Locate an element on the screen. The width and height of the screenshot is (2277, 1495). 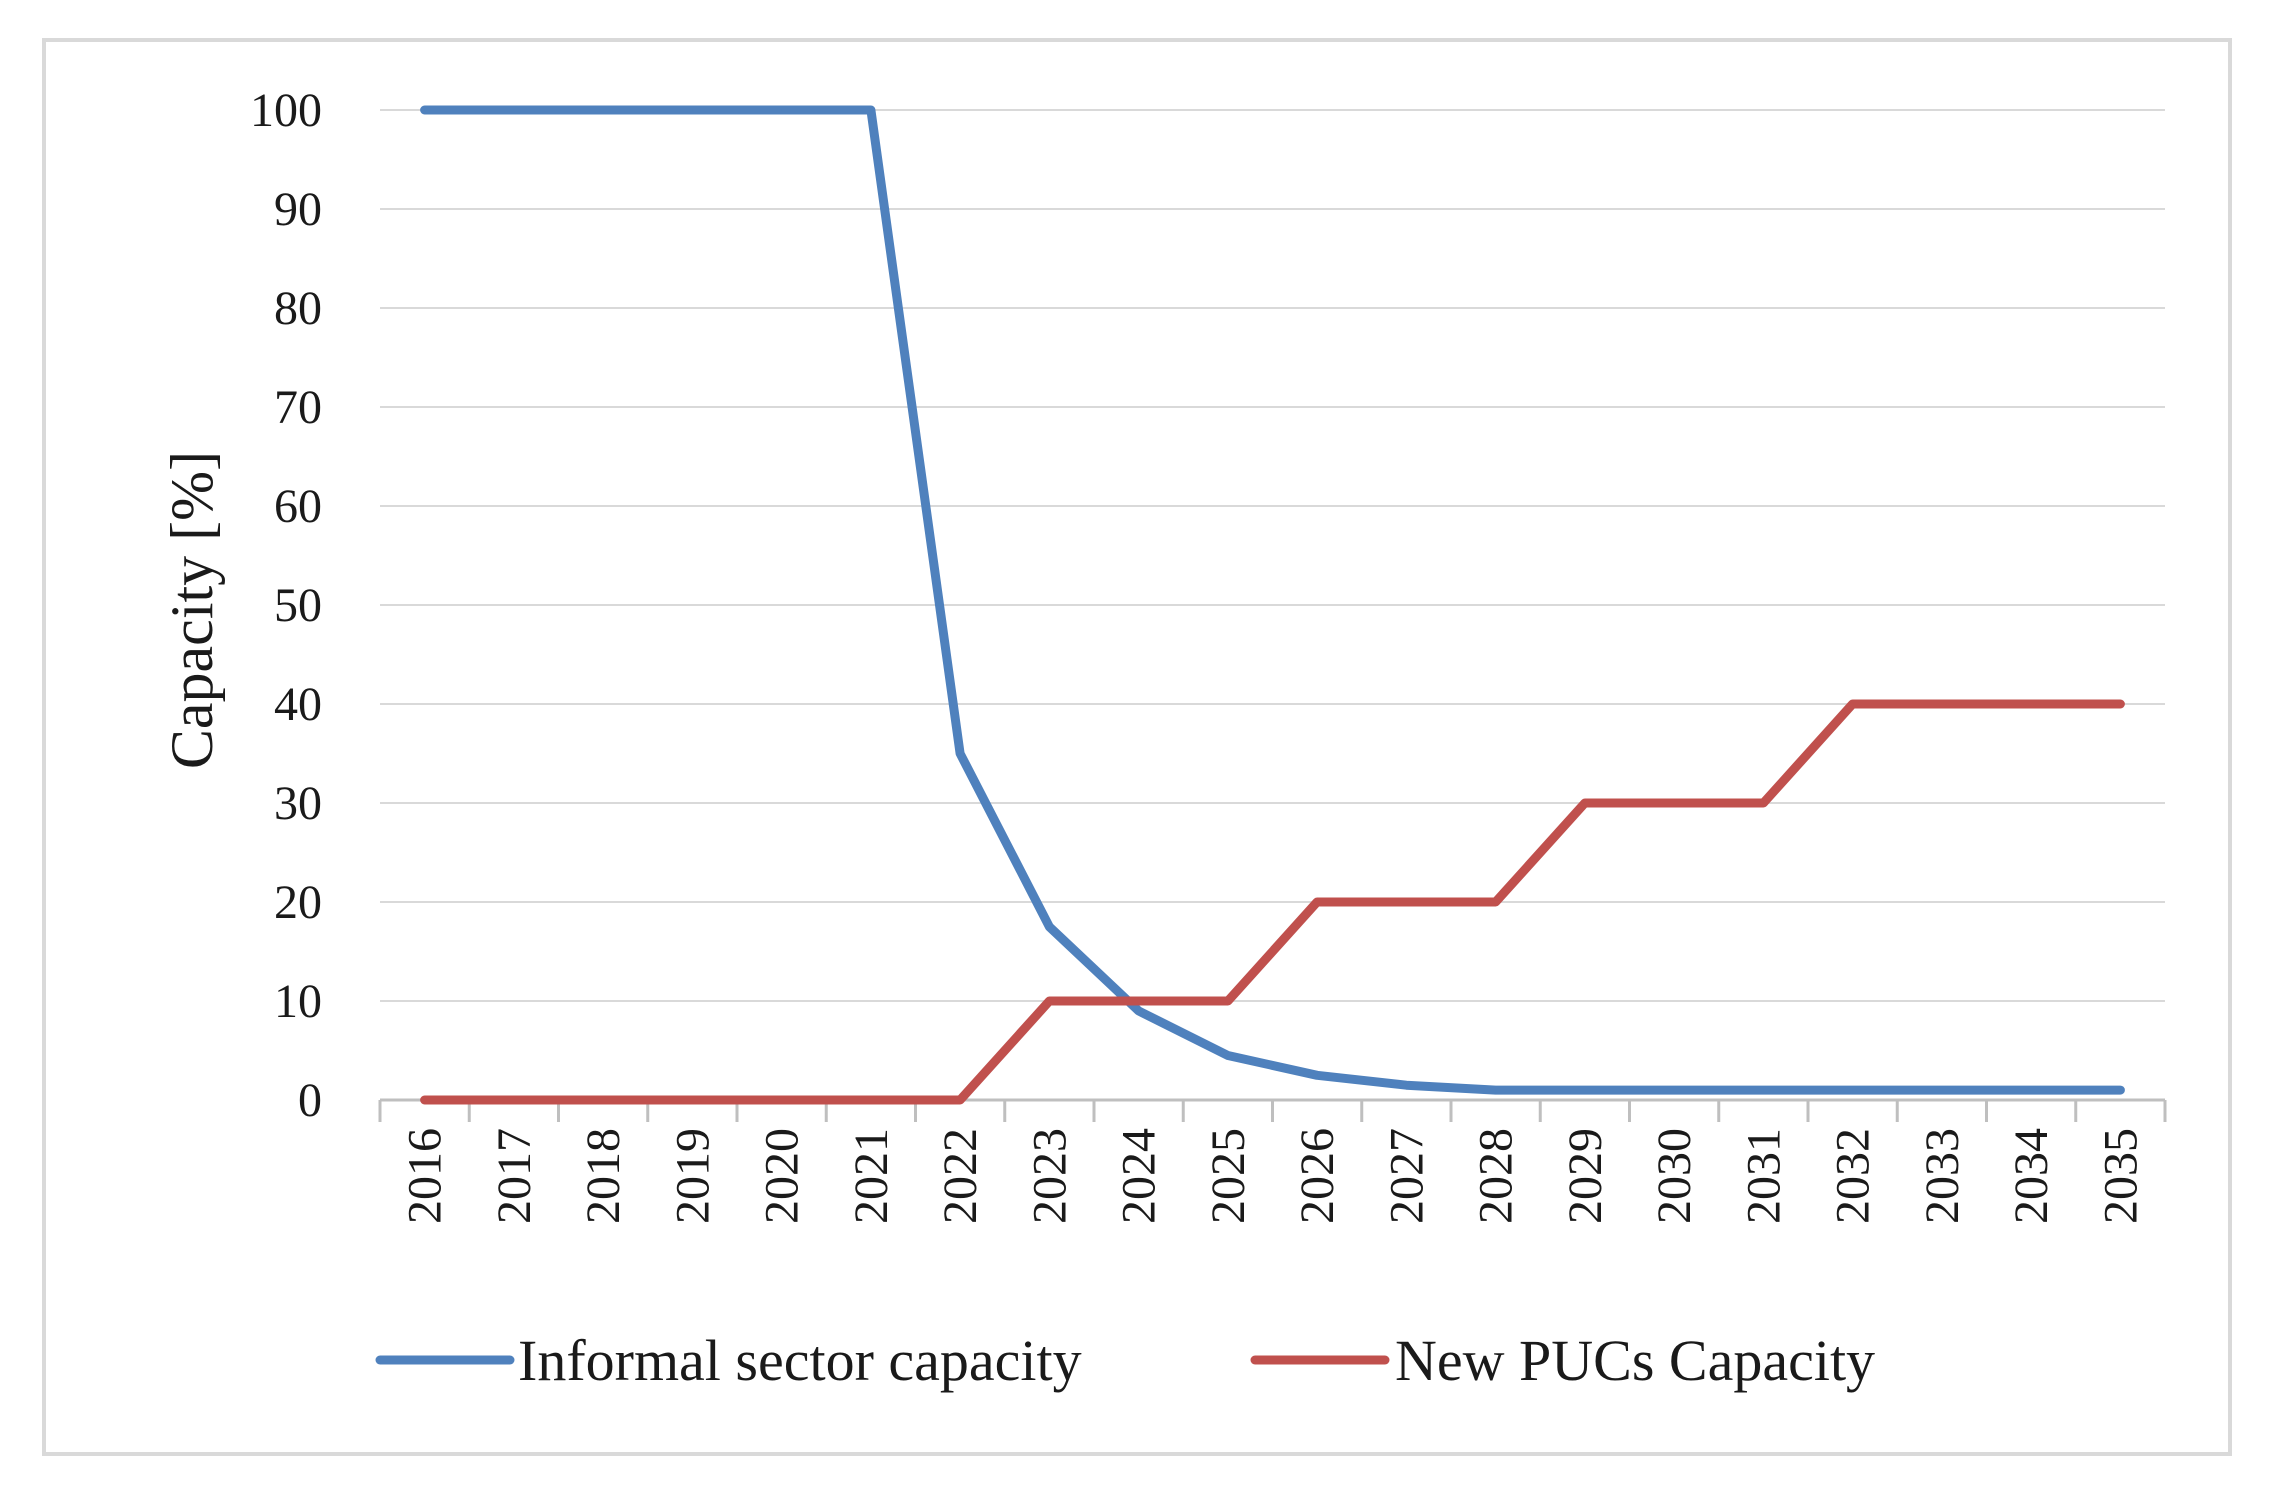
x-tick-label: 2017 is located at coordinates (514, 1176).